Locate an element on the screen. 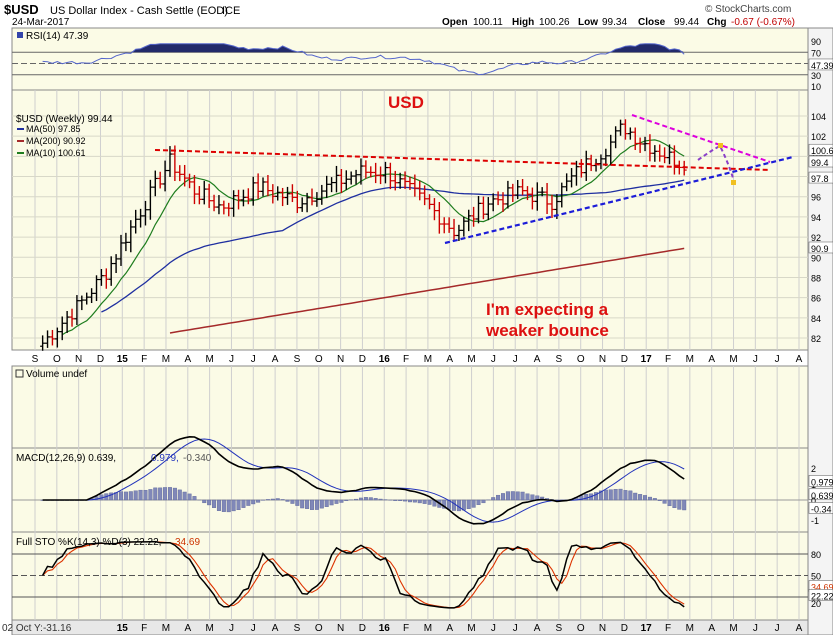 This screenshot has width=833, height=635. high-value: 100.26 is located at coordinates (554, 22).